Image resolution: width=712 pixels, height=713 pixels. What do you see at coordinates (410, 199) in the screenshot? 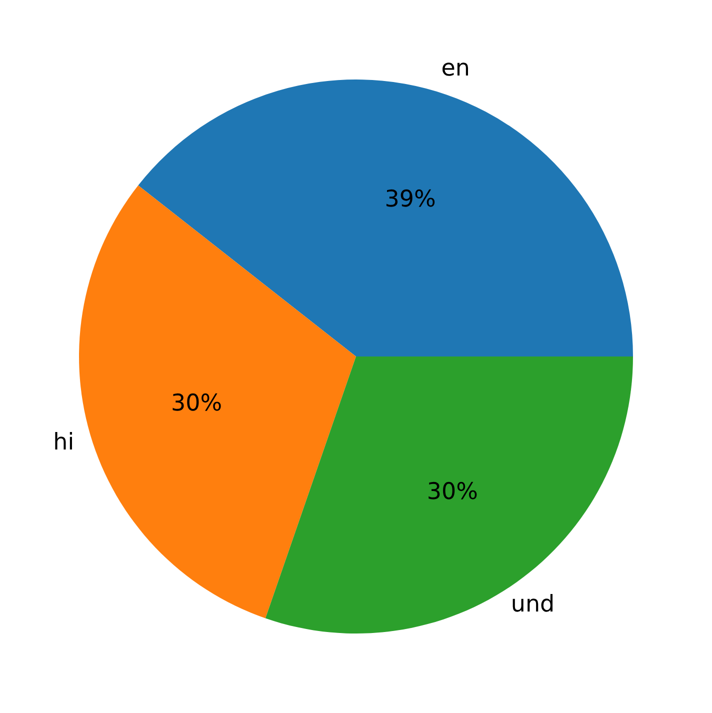
I see `data-label: 39%` at bounding box center [410, 199].